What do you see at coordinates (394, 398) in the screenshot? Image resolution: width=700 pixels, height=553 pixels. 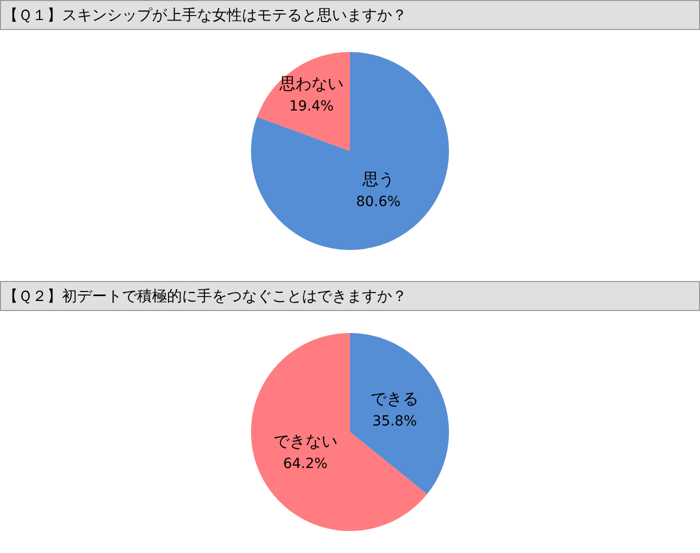 I see `slice-label: できる` at bounding box center [394, 398].